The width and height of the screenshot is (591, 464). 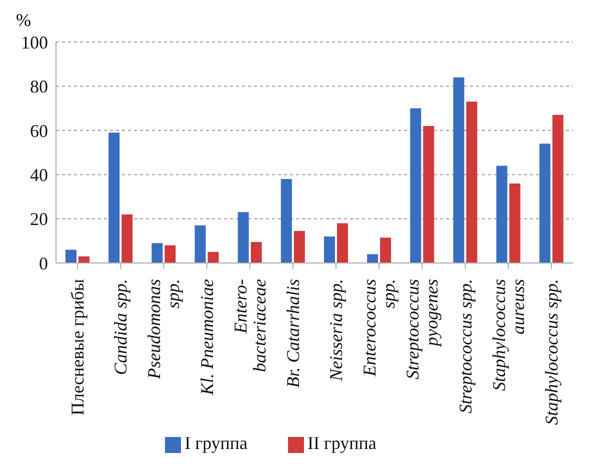 I want to click on y-tick-label: 0, so click(x=43, y=263).